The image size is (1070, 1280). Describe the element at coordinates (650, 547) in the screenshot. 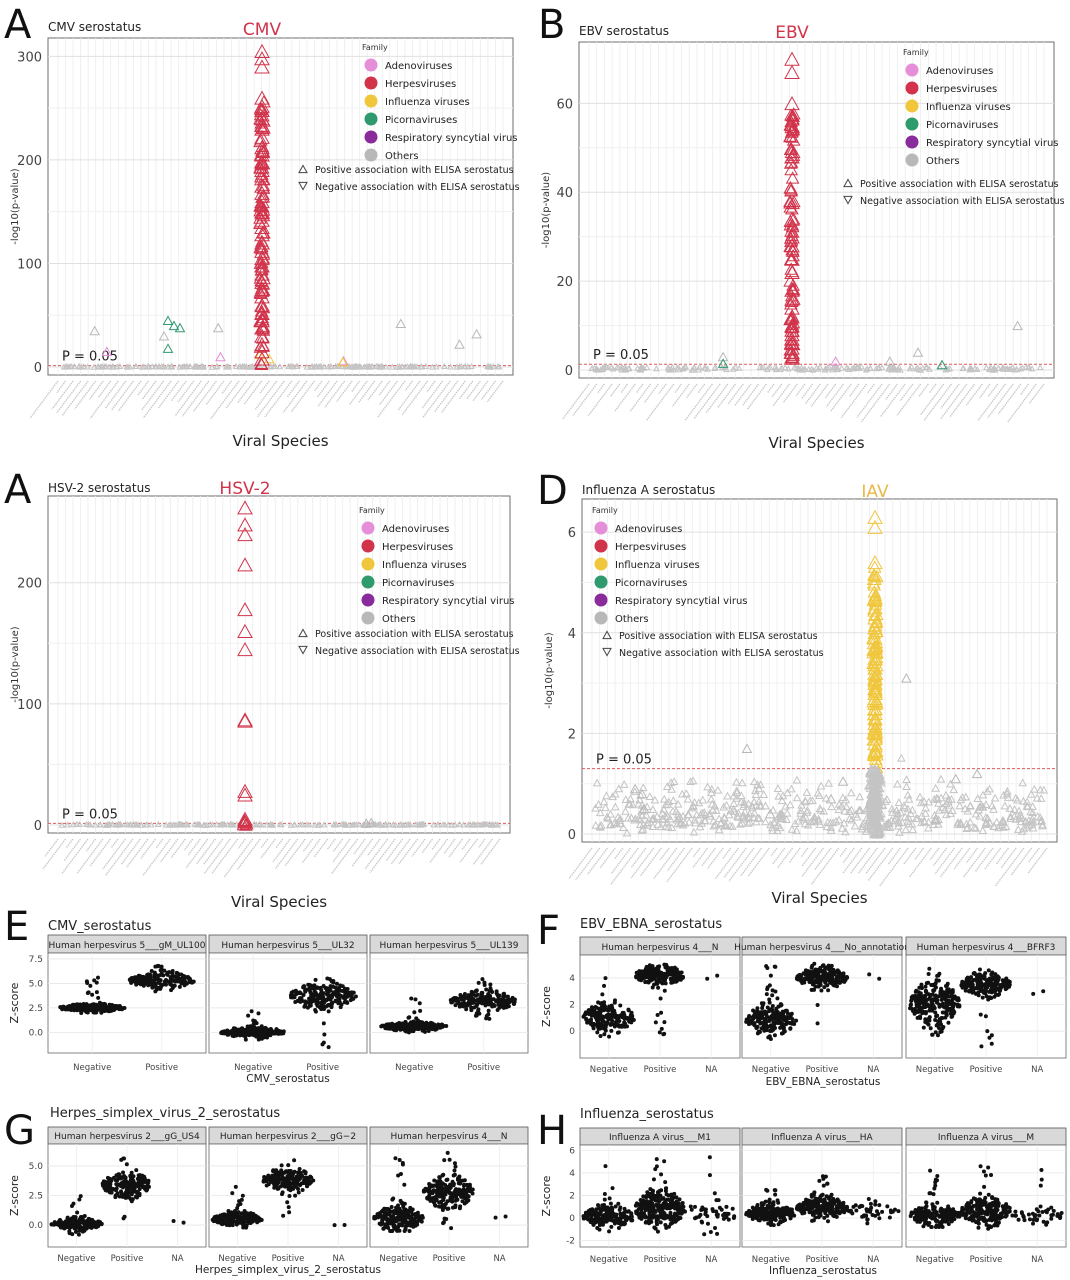

I see `legend-label: Herpesviruses` at that location.